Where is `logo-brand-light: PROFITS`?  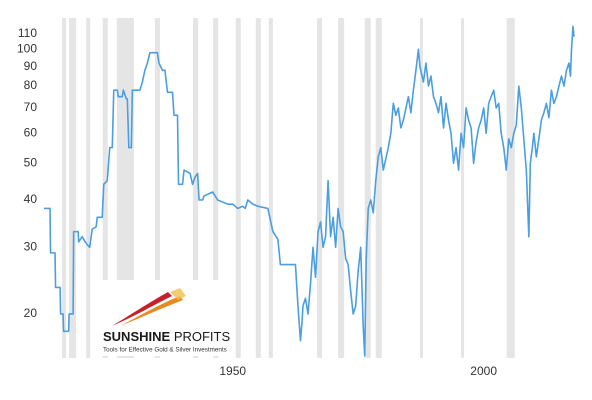
logo-brand-light: PROFITS is located at coordinates (202, 336).